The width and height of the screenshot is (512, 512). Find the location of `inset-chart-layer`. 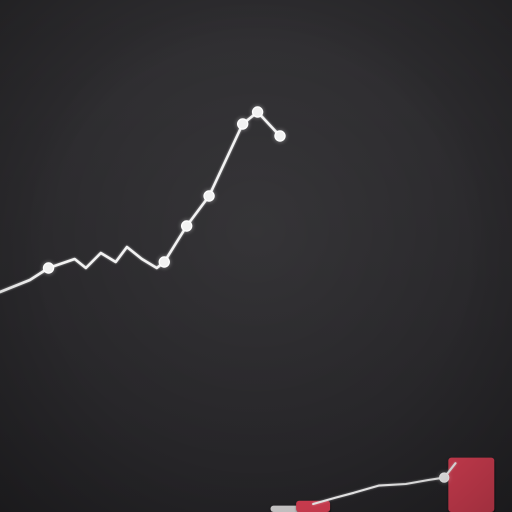

inset-chart-layer is located at coordinates (383, 484).